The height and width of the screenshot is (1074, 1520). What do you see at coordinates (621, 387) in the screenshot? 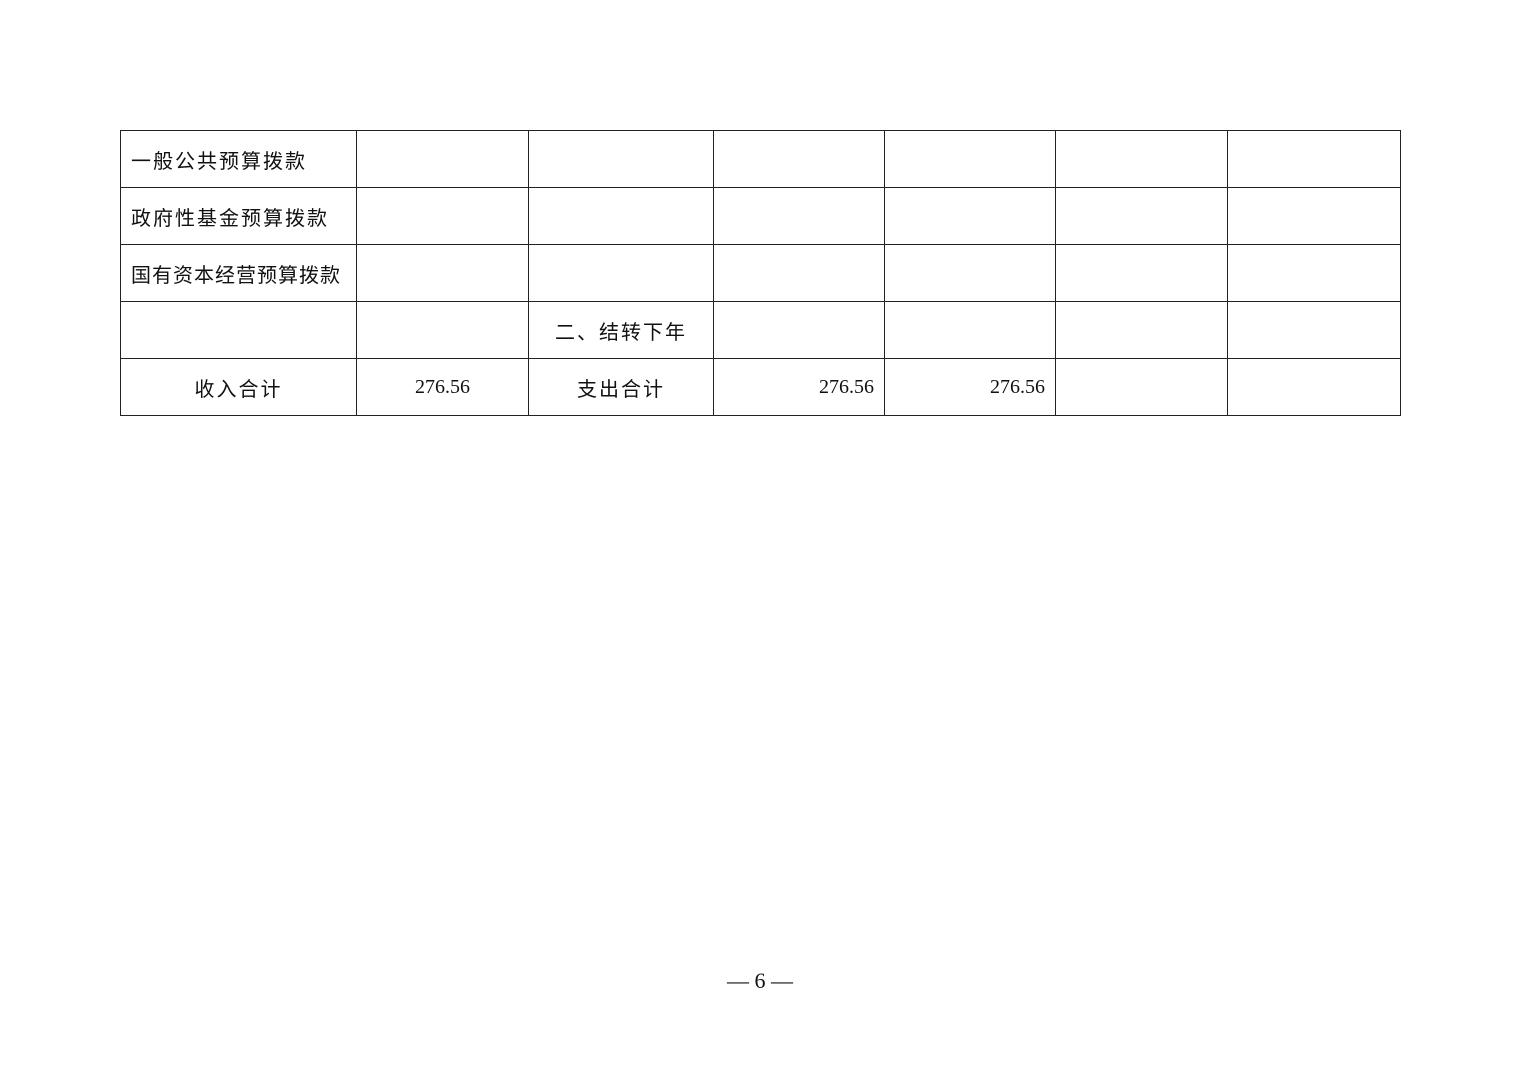
I see `expense-total-label: 支出合计` at bounding box center [621, 387].